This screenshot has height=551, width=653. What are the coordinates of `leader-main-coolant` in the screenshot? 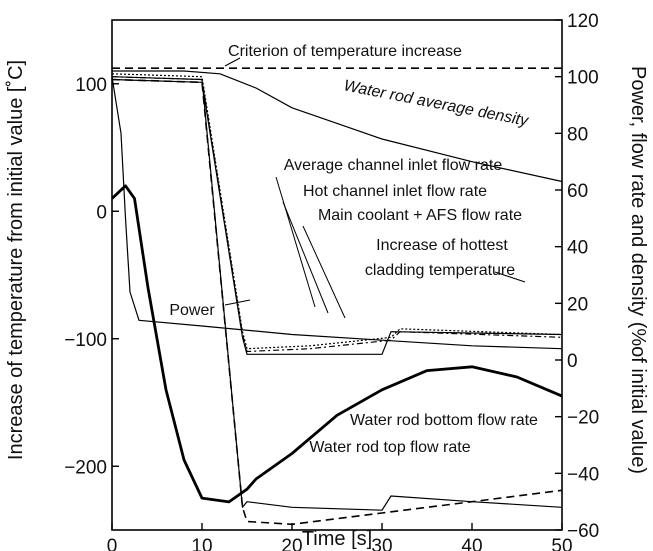 It's located at (324, 272).